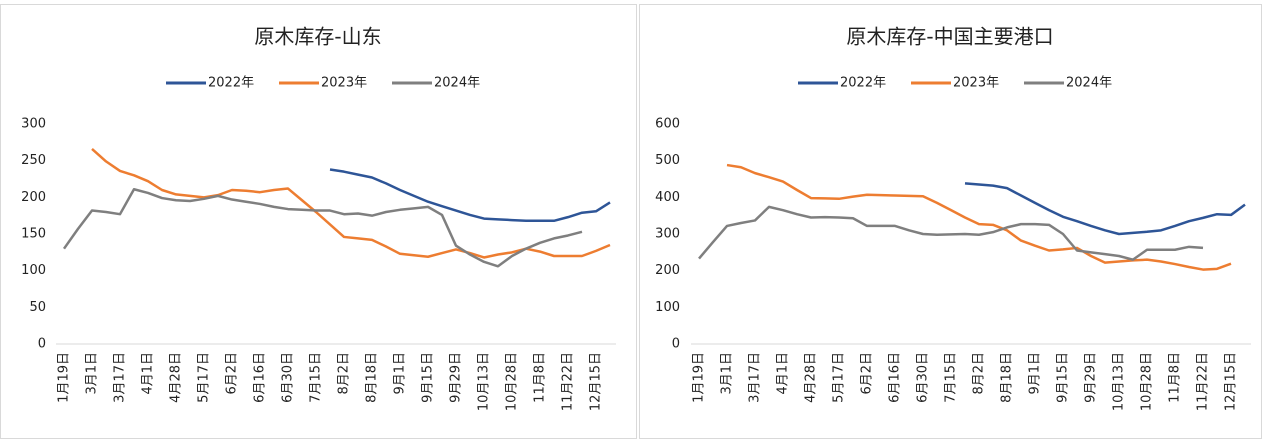 The height and width of the screenshot is (439, 1263). Describe the element at coordinates (37, 307) in the screenshot. I see `y-tick-label: 50` at that location.